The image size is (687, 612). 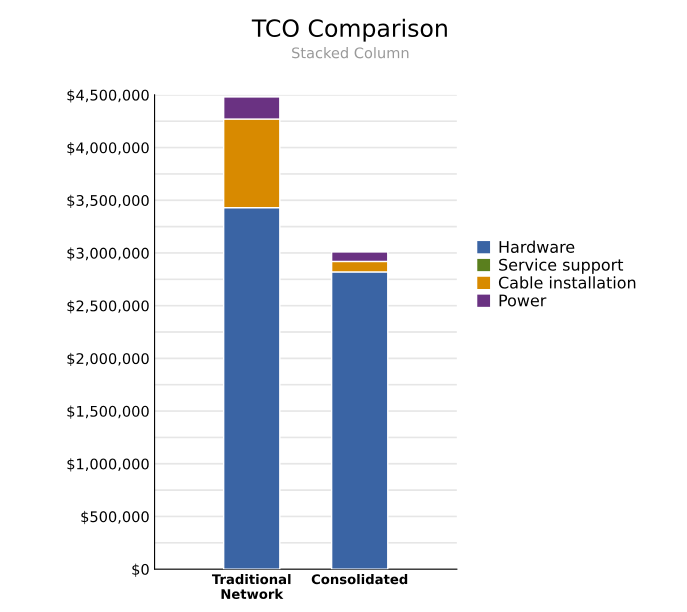 I want to click on y-tick-label: $2,000,000, so click(x=108, y=359).